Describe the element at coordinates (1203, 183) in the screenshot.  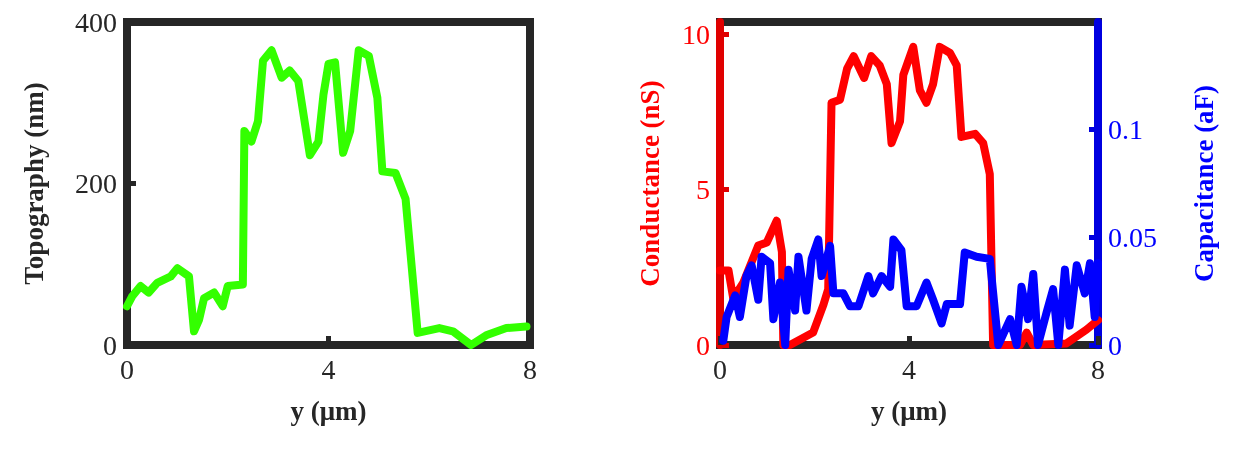
I see `y2-axis-title: Capacitance (aF)` at that location.